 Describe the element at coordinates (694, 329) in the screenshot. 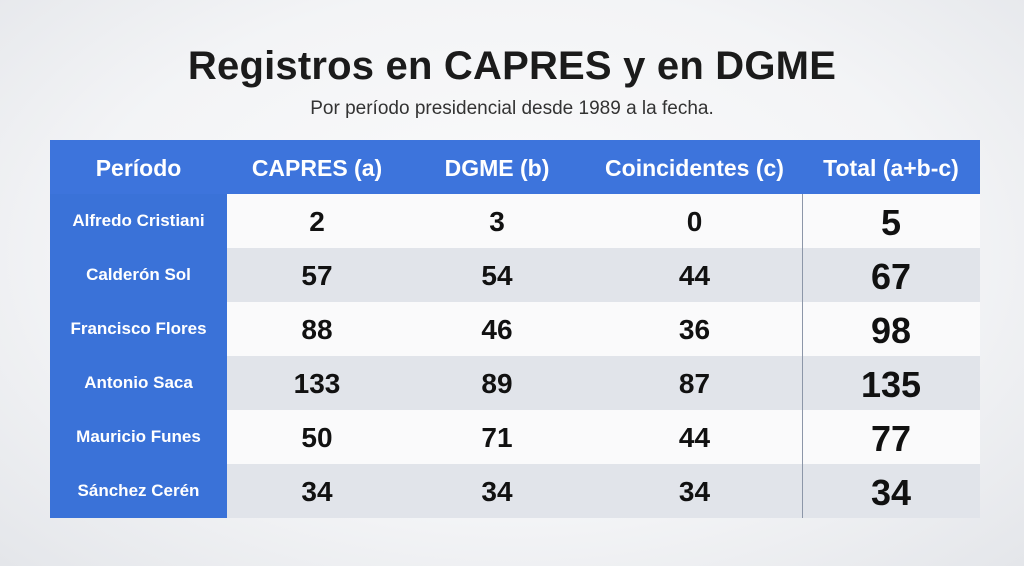

I see `cell-coincidentes: 36` at that location.